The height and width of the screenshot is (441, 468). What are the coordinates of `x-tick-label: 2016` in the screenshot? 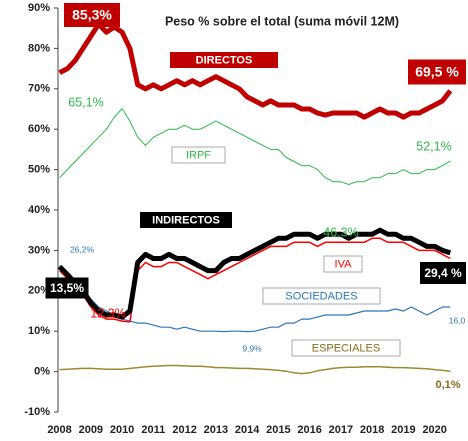 It's located at (309, 430).